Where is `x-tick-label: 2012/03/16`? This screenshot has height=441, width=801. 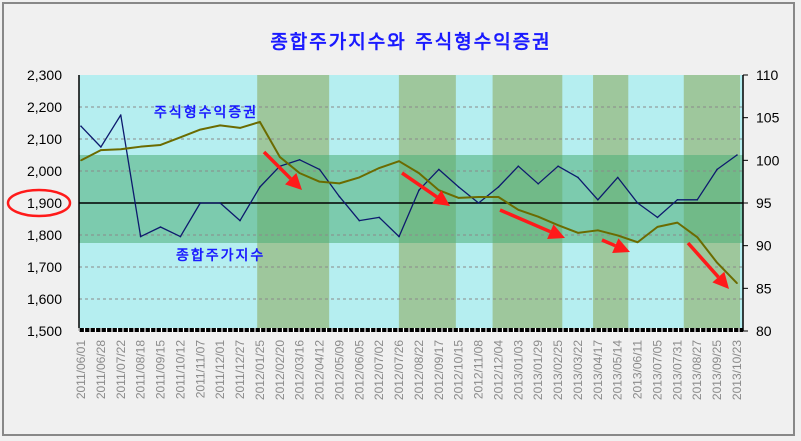
x-tick-label: 2012/03/16 is located at coordinates (300, 370).